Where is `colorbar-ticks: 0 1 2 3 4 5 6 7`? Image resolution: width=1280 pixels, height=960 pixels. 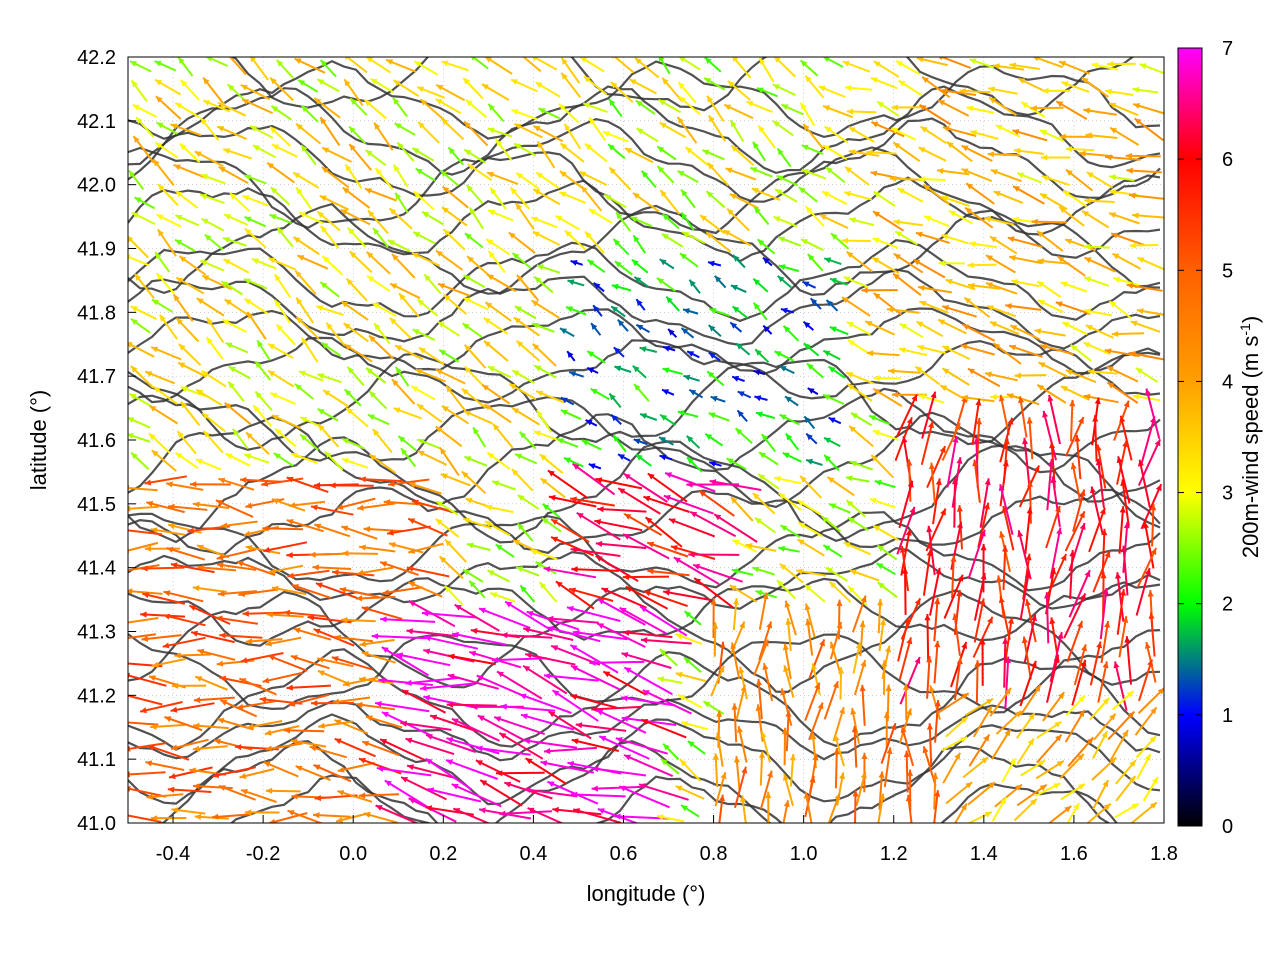 colorbar-ticks: 0 1 2 3 4 5 6 7 is located at coordinates (1205, 438).